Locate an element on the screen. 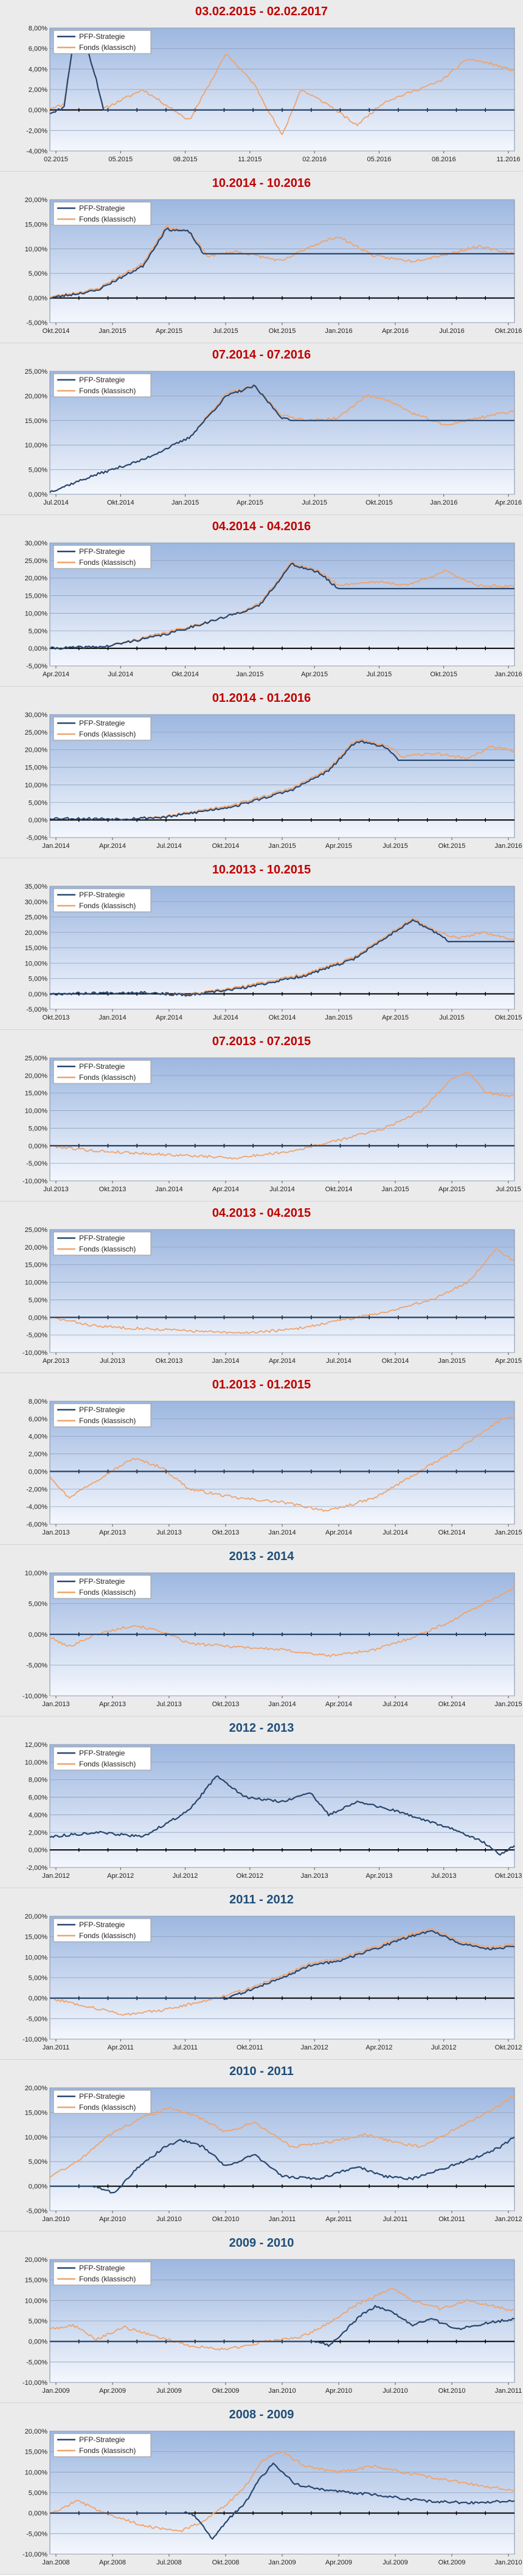  x-tick-label: Jul.2010 is located at coordinates (396, 2391).